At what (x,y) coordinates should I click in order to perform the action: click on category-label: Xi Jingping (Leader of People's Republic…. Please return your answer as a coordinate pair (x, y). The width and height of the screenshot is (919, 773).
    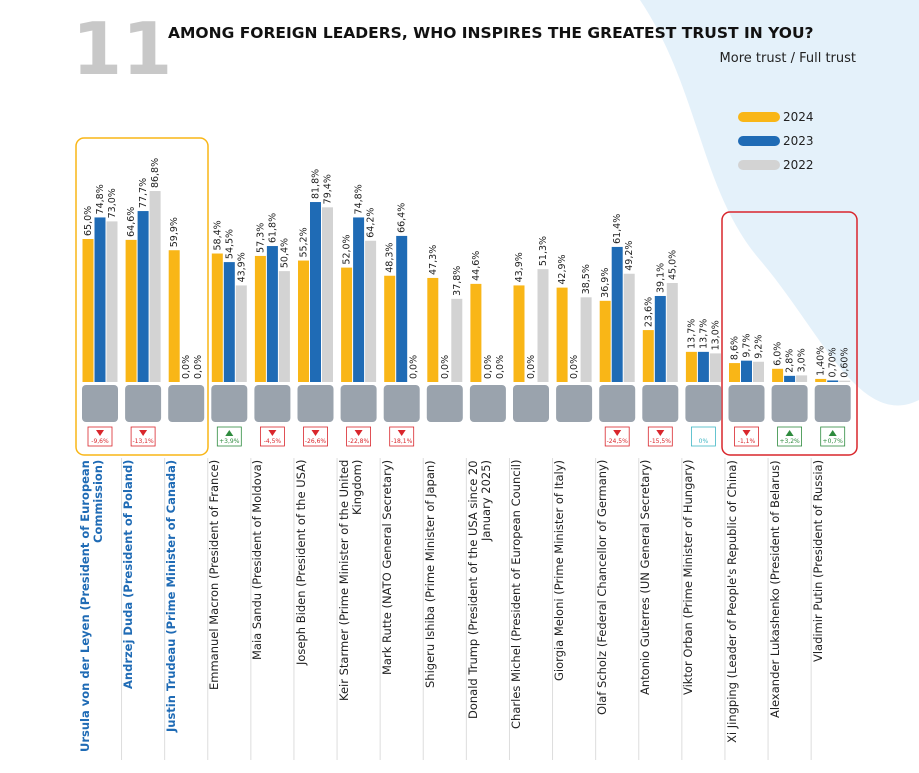
    Looking at the image, I should click on (731, 601).